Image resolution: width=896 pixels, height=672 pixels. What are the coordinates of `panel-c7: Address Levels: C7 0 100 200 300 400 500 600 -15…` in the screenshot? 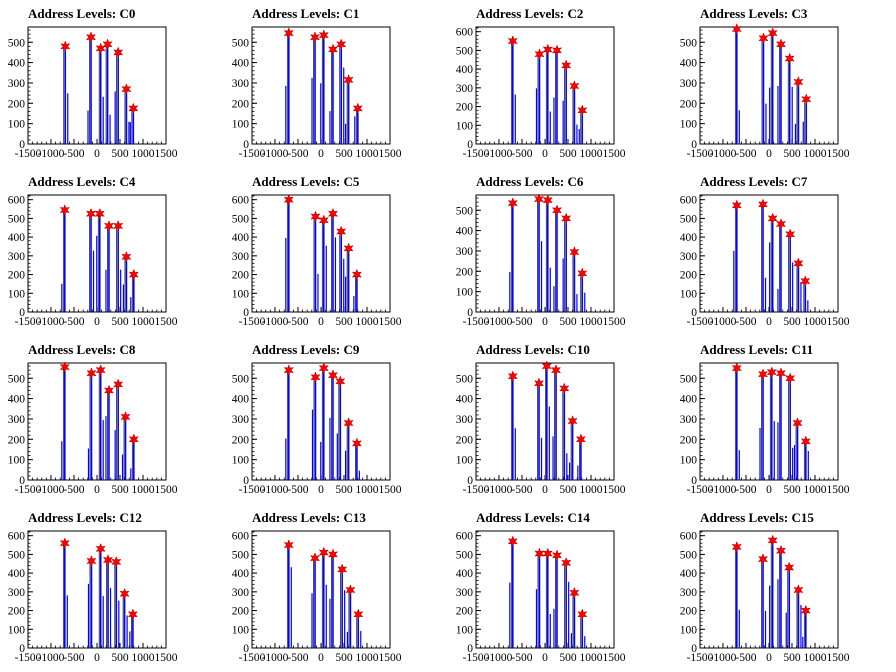 It's located at (765, 251).